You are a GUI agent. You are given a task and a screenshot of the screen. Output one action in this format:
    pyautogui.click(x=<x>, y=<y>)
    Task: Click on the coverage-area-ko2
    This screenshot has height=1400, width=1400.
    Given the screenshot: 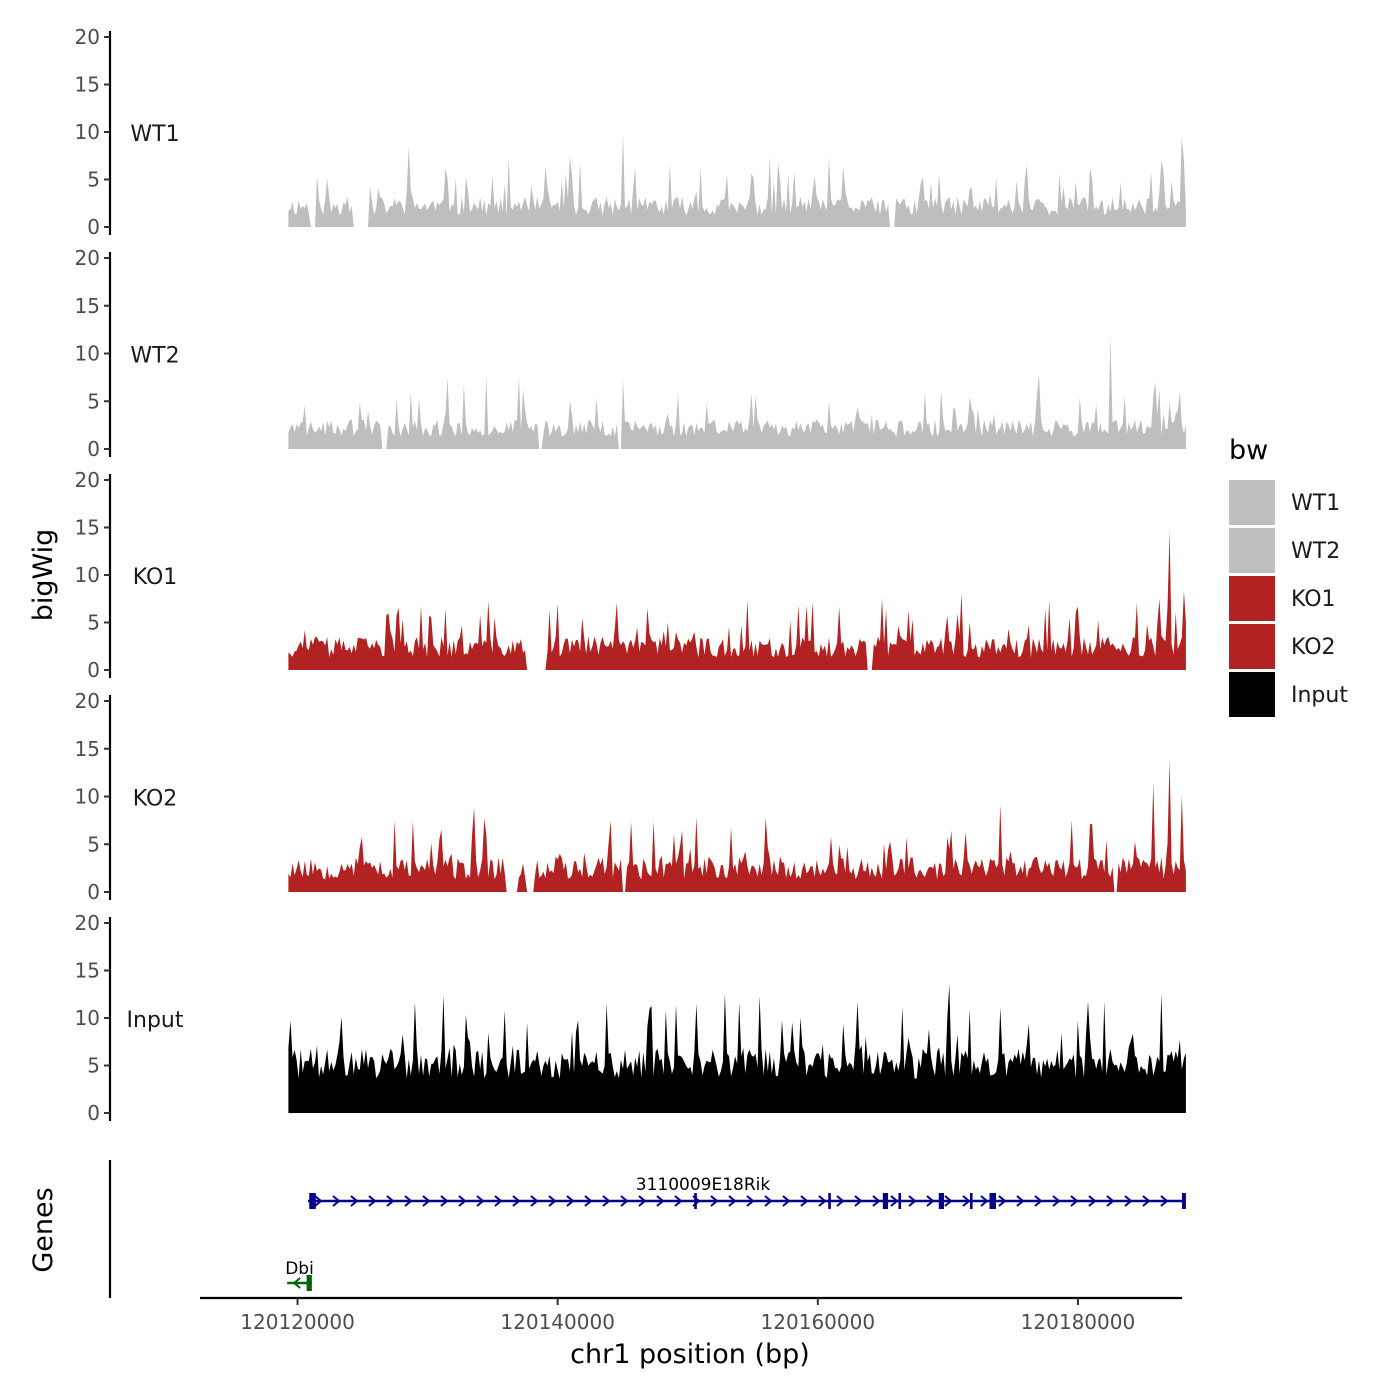 What is the action you would take?
    pyautogui.click(x=737, y=825)
    